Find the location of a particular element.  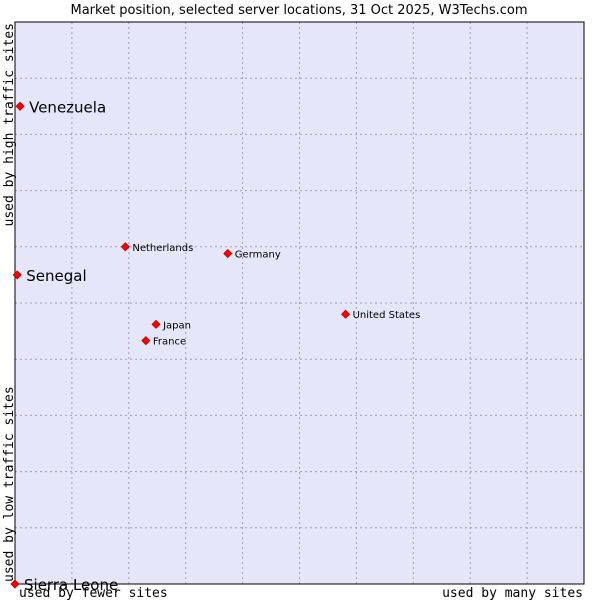

point-label: Japan is located at coordinates (176, 325).